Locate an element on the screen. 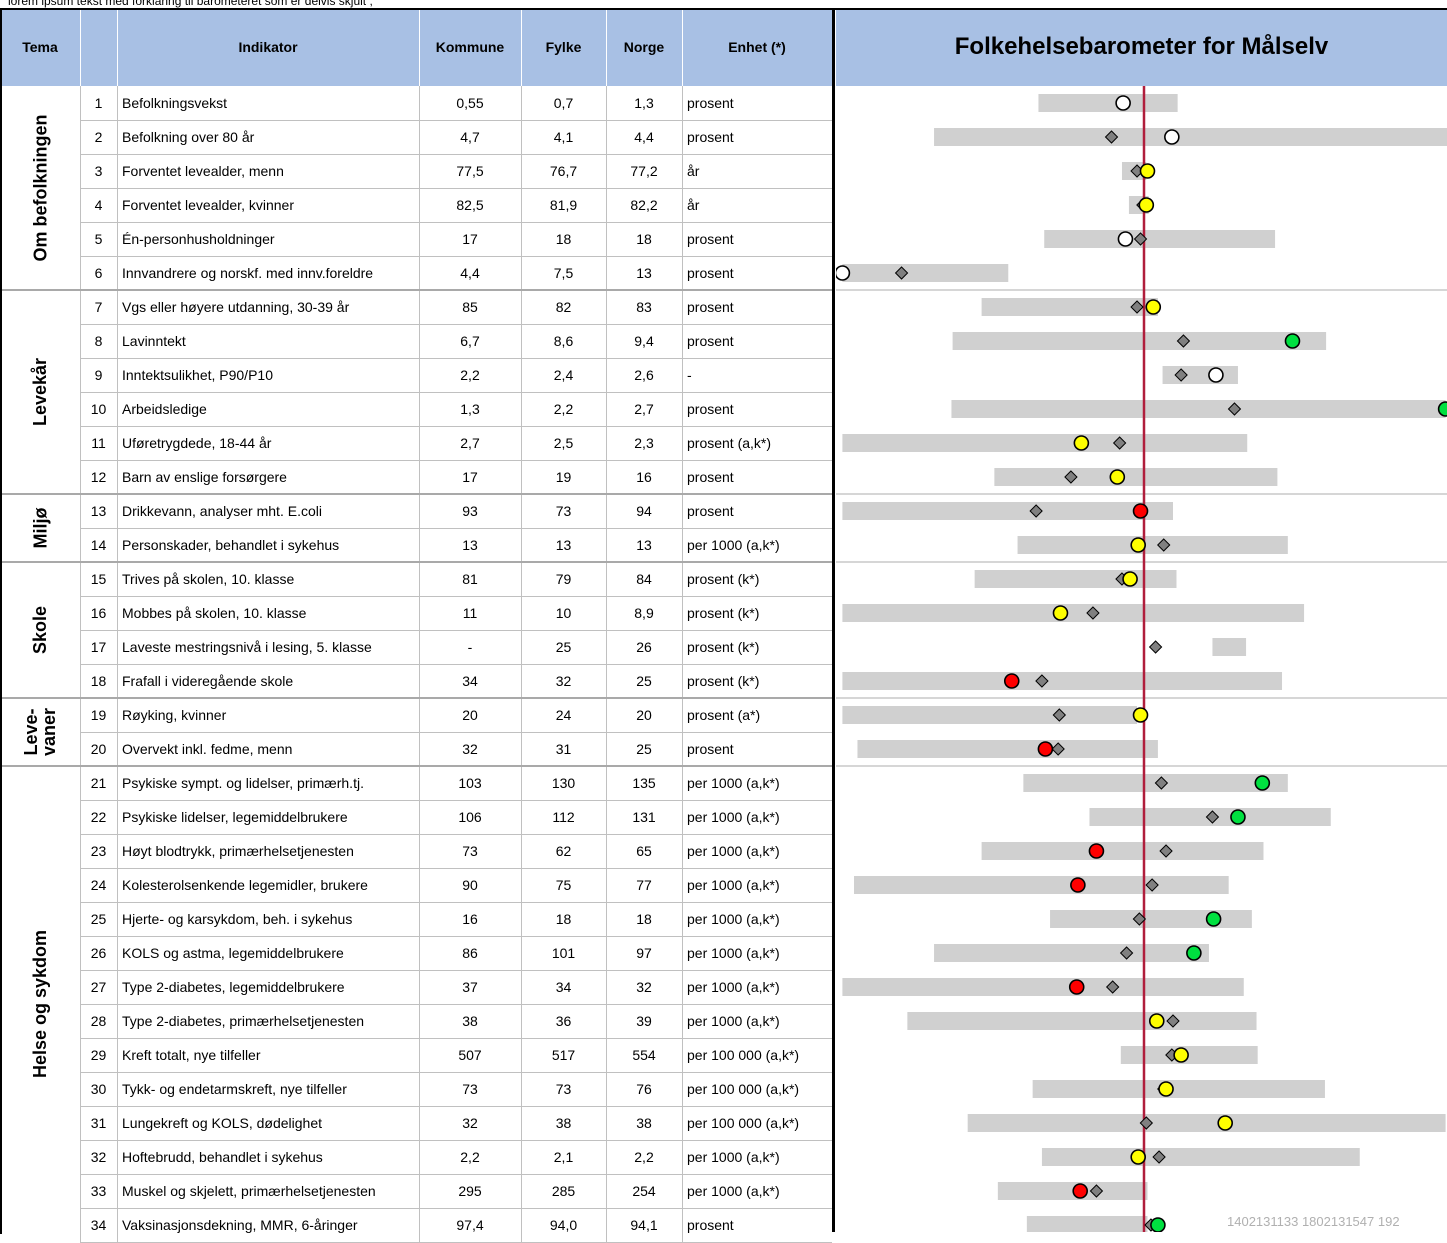 The width and height of the screenshot is (1447, 1243). group-label-text: Miljø is located at coordinates (40, 528).